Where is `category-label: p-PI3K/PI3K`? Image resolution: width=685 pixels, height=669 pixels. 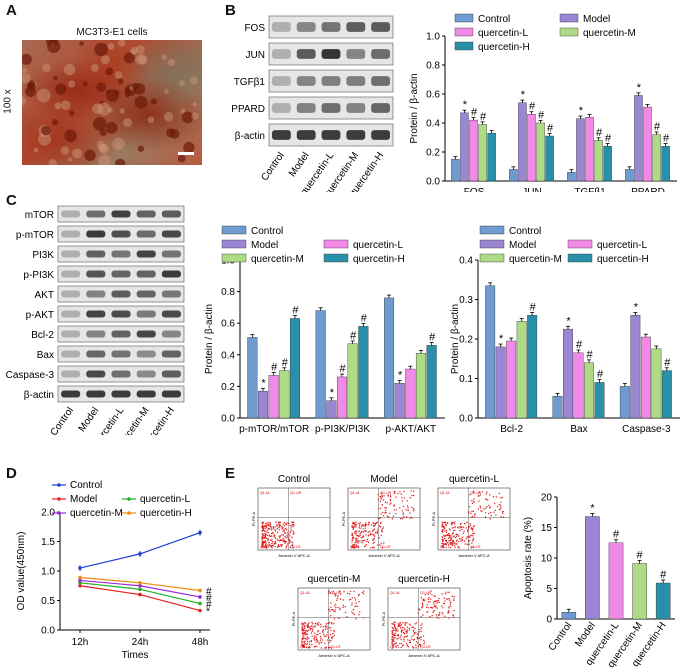
category-label: p-PI3K/PI3K is located at coordinates (342, 429).